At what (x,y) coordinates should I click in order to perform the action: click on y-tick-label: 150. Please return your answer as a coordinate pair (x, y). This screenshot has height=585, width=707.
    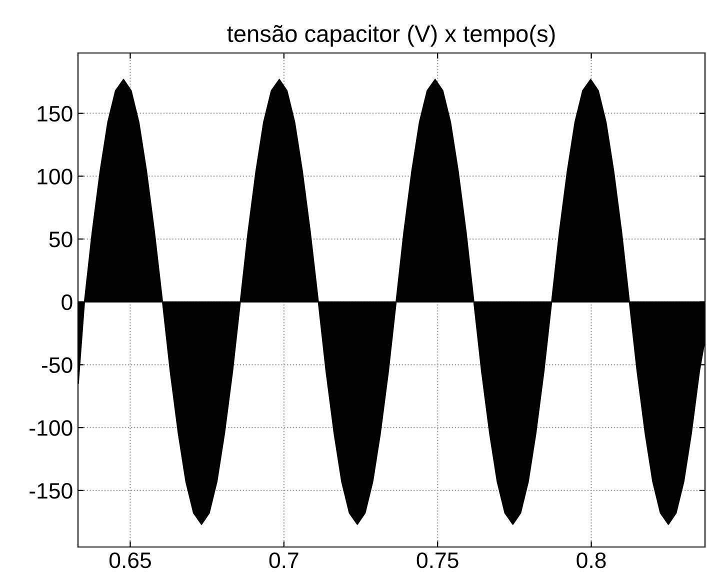
    Looking at the image, I should click on (55, 114).